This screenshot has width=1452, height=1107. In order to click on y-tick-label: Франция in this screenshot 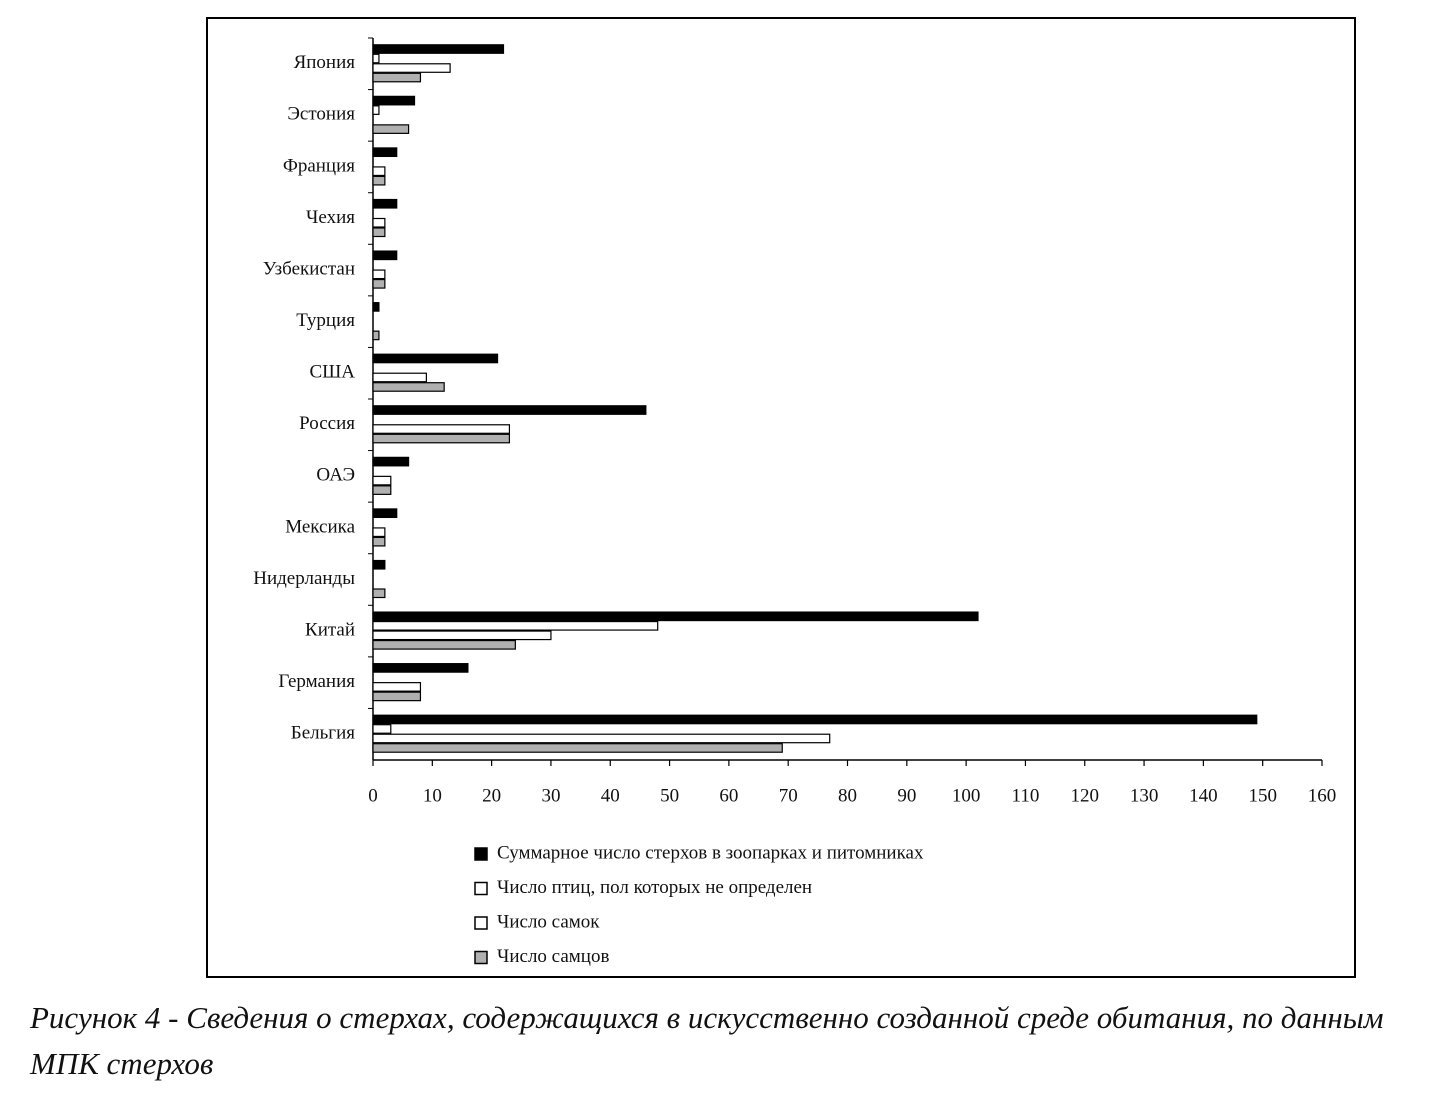, I will do `click(319, 165)`.